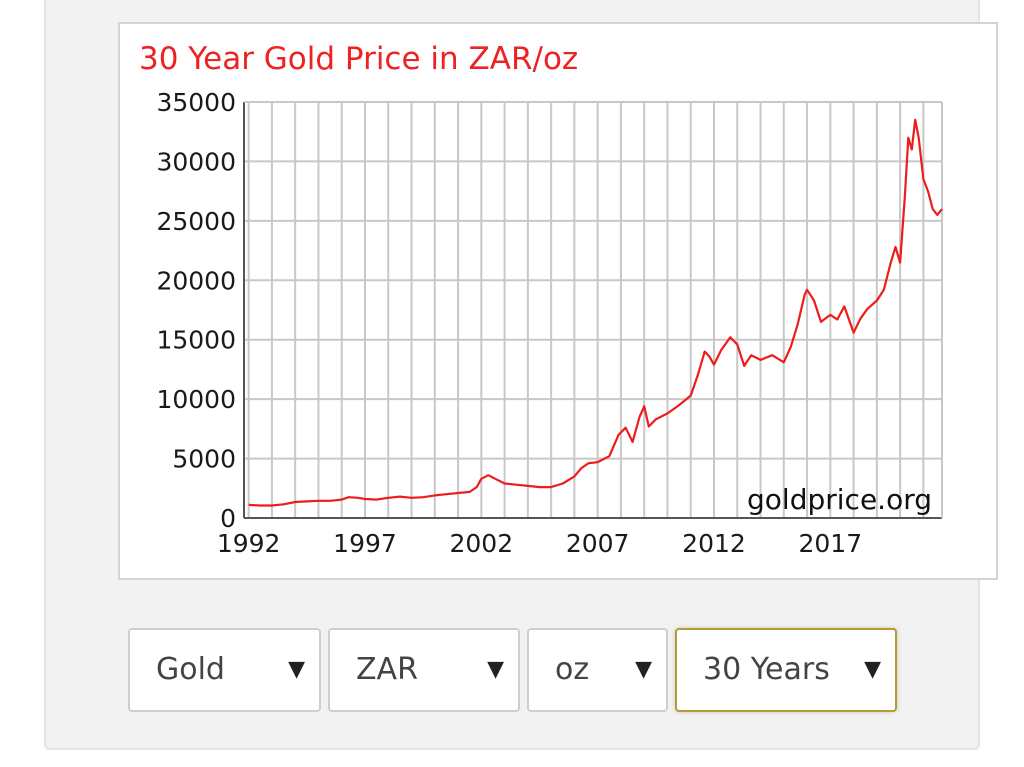 This screenshot has height=767, width=1024. Describe the element at coordinates (228, 518) in the screenshot. I see `y-tick-label: 0` at that location.